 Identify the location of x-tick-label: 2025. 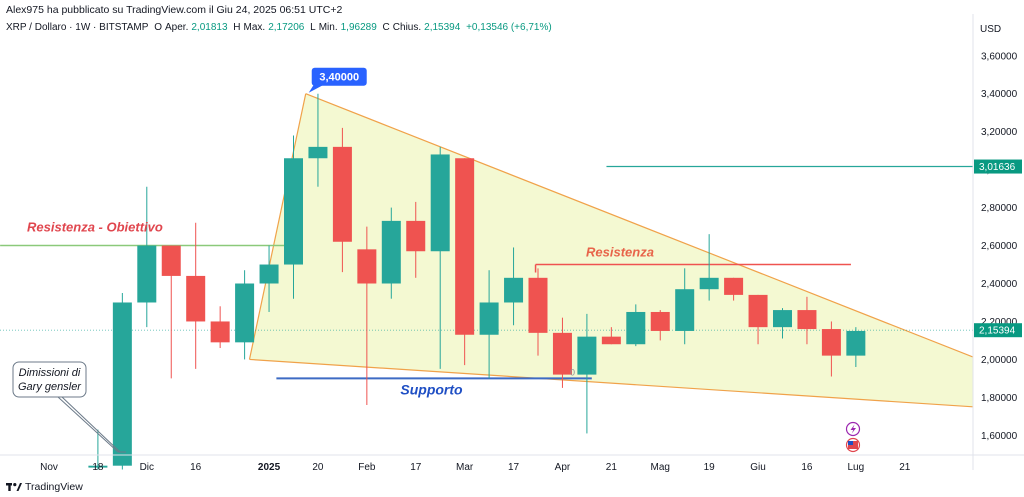
(269, 467).